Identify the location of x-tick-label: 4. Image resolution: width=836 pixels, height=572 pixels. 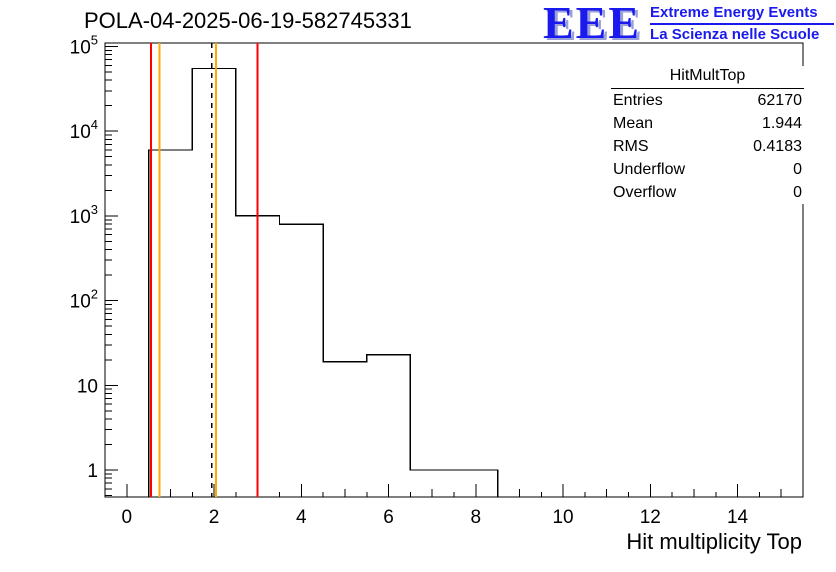
(301, 517).